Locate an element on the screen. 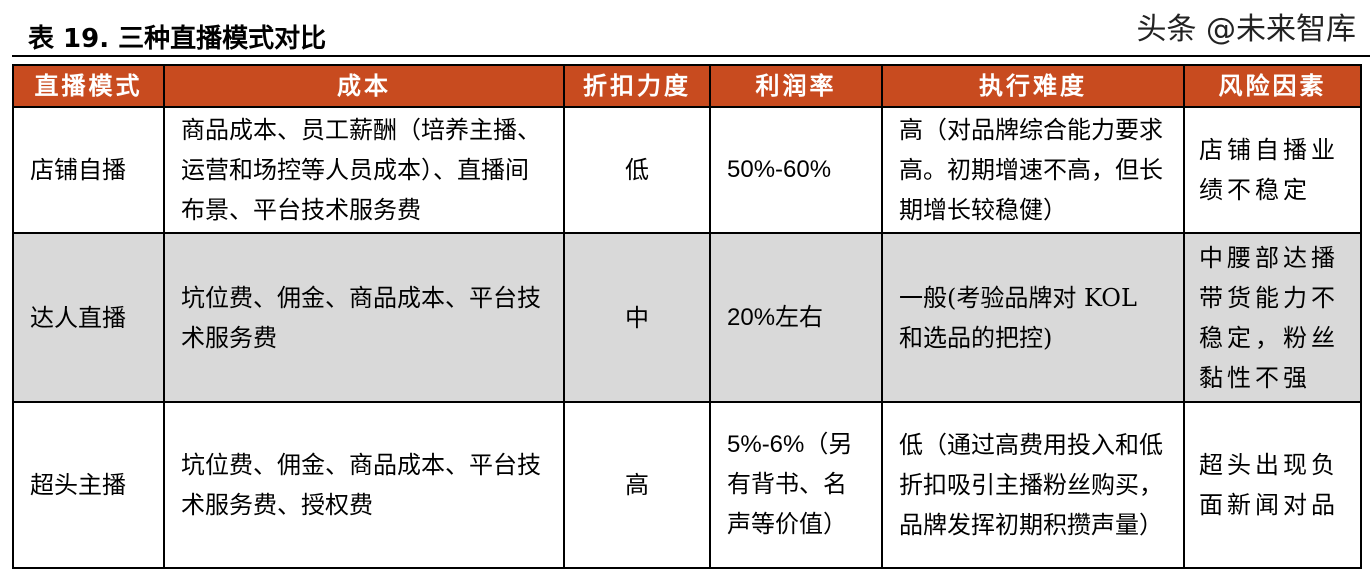  difficulty-cell: 低（通过高费用投入和低折扣吸引主播粉丝购买，品牌发挥初期积攒声量） is located at coordinates (1033, 485).